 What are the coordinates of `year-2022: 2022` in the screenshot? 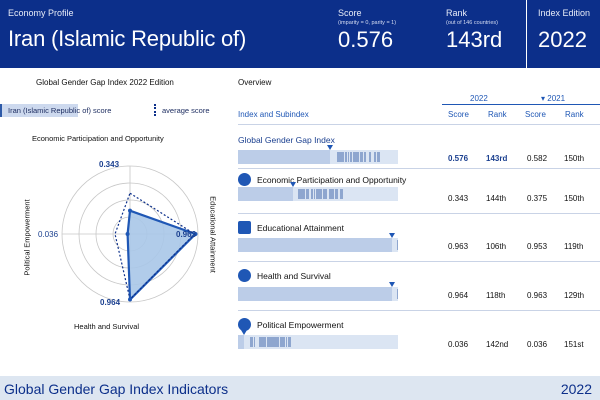 It's located at (479, 98).